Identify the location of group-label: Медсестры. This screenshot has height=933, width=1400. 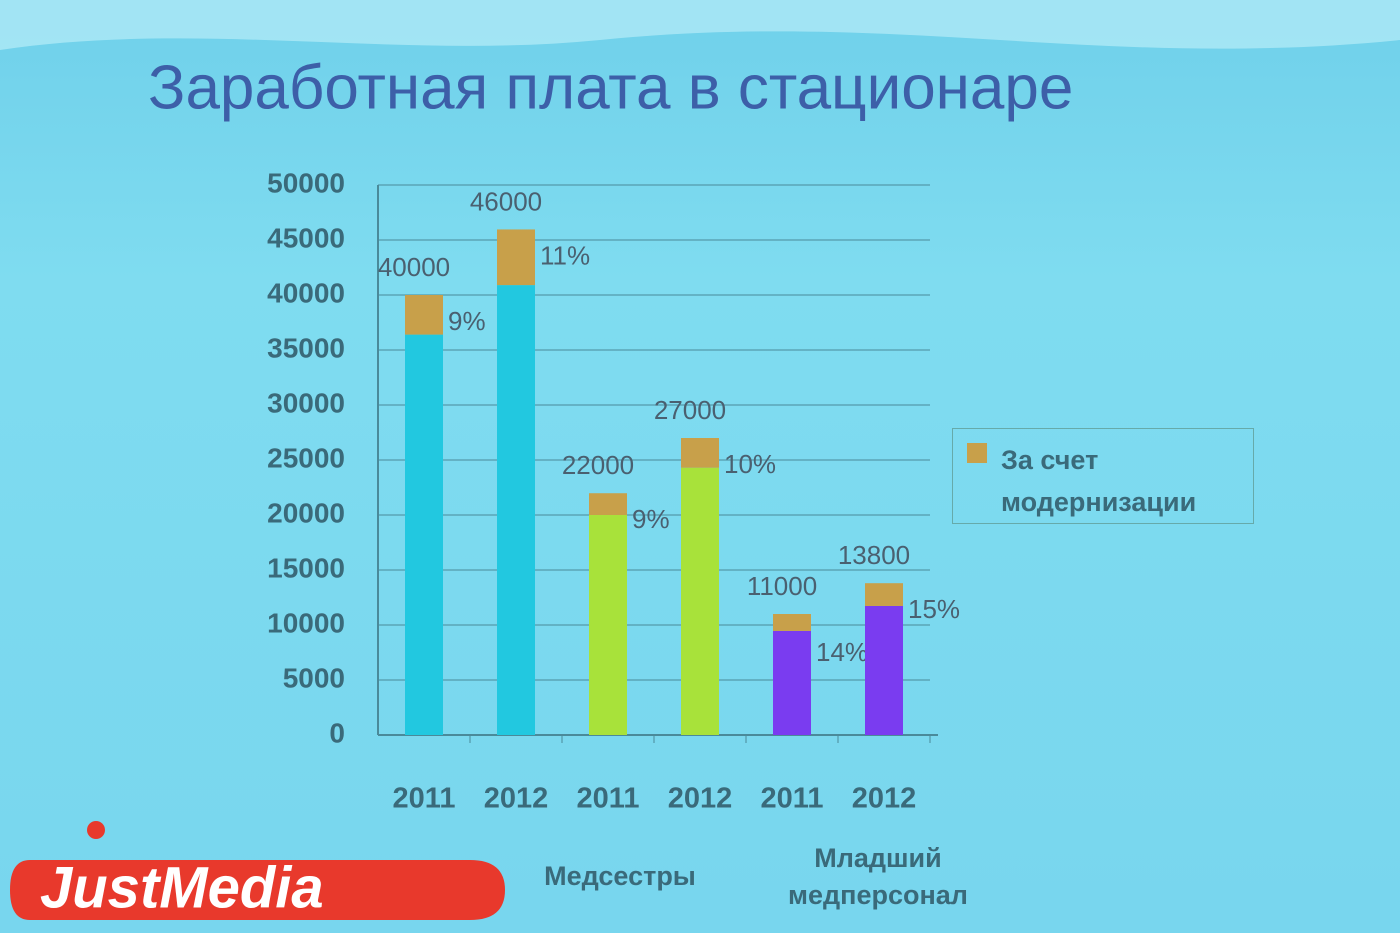
(620, 876).